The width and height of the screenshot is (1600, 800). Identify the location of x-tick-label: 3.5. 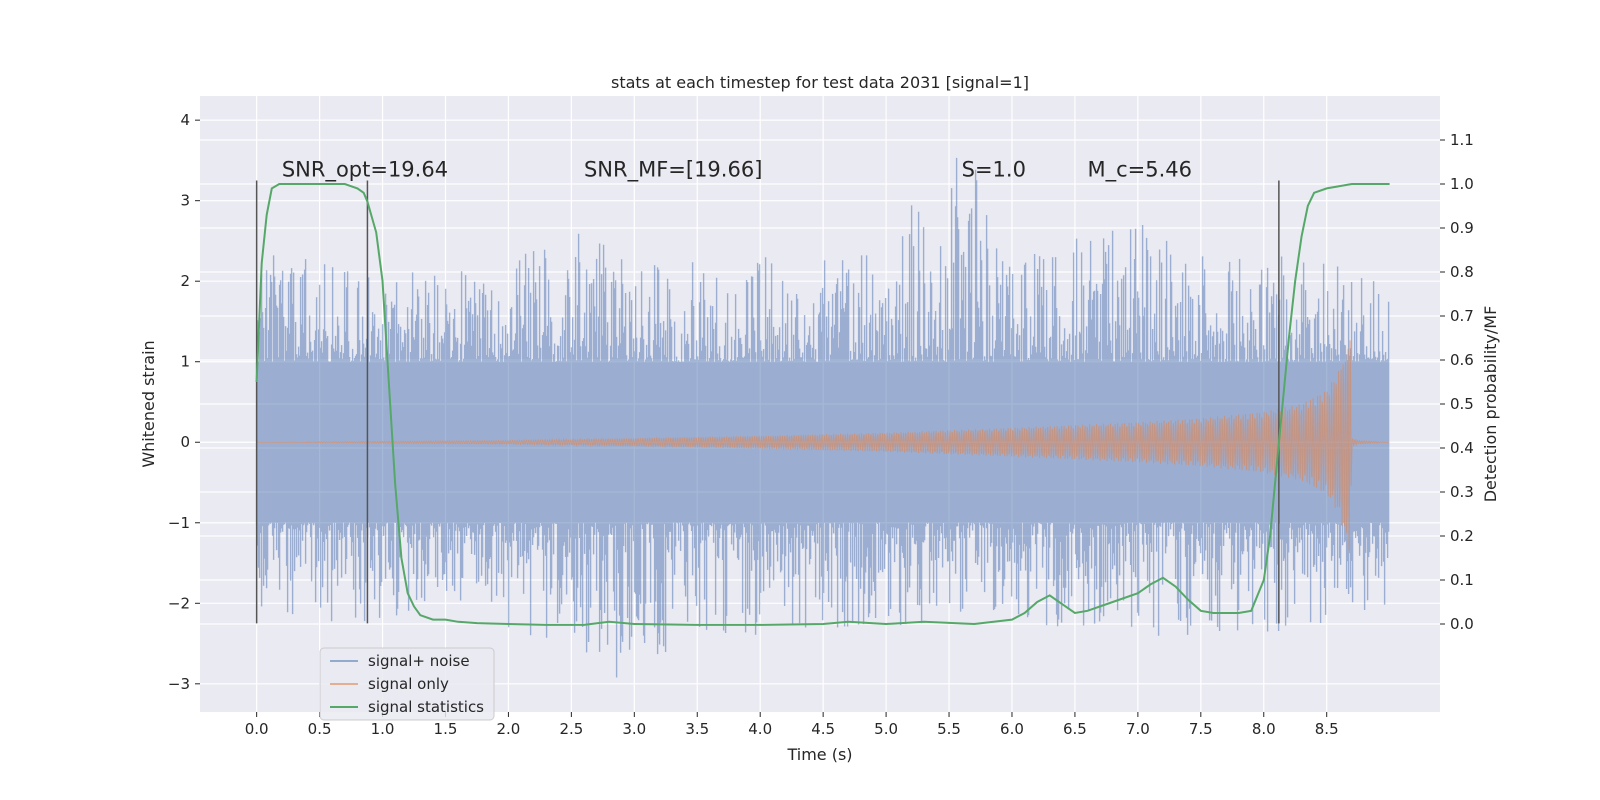
(697, 729).